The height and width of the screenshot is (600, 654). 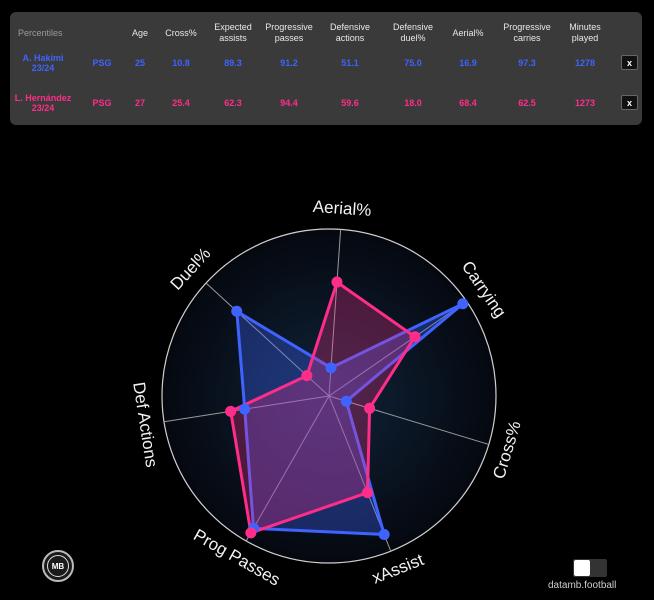 What do you see at coordinates (468, 63) in the screenshot?
I see `aerial-value: 16.9` at bounding box center [468, 63].